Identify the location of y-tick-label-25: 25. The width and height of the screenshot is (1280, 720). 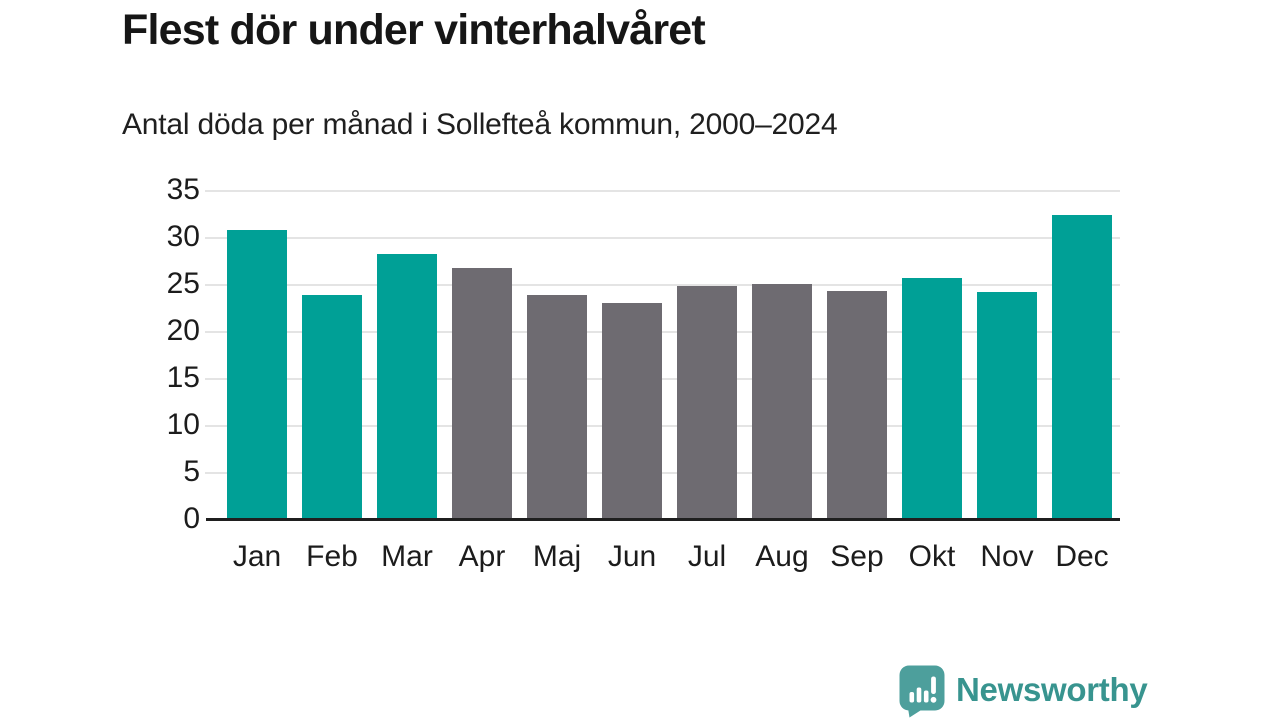
(183, 284).